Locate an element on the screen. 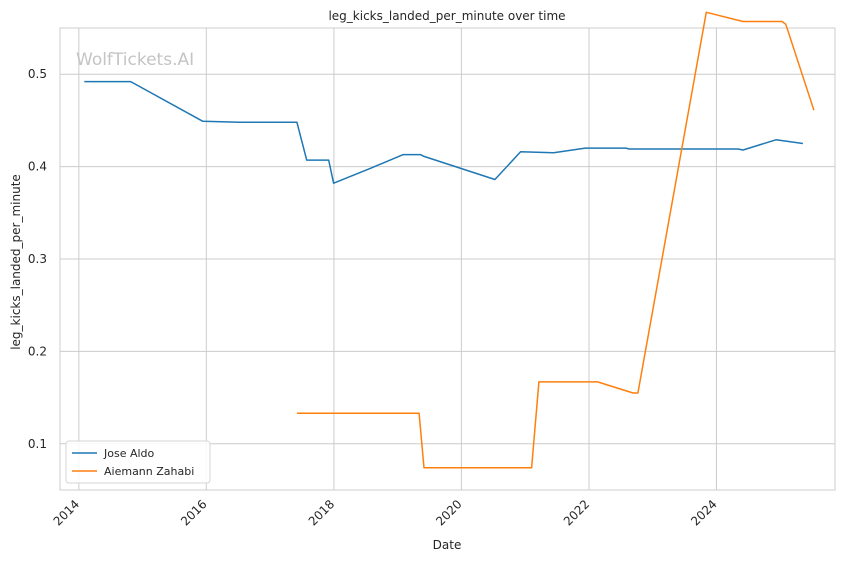  x-tick-label-2024: 2024 is located at coordinates (703, 512).